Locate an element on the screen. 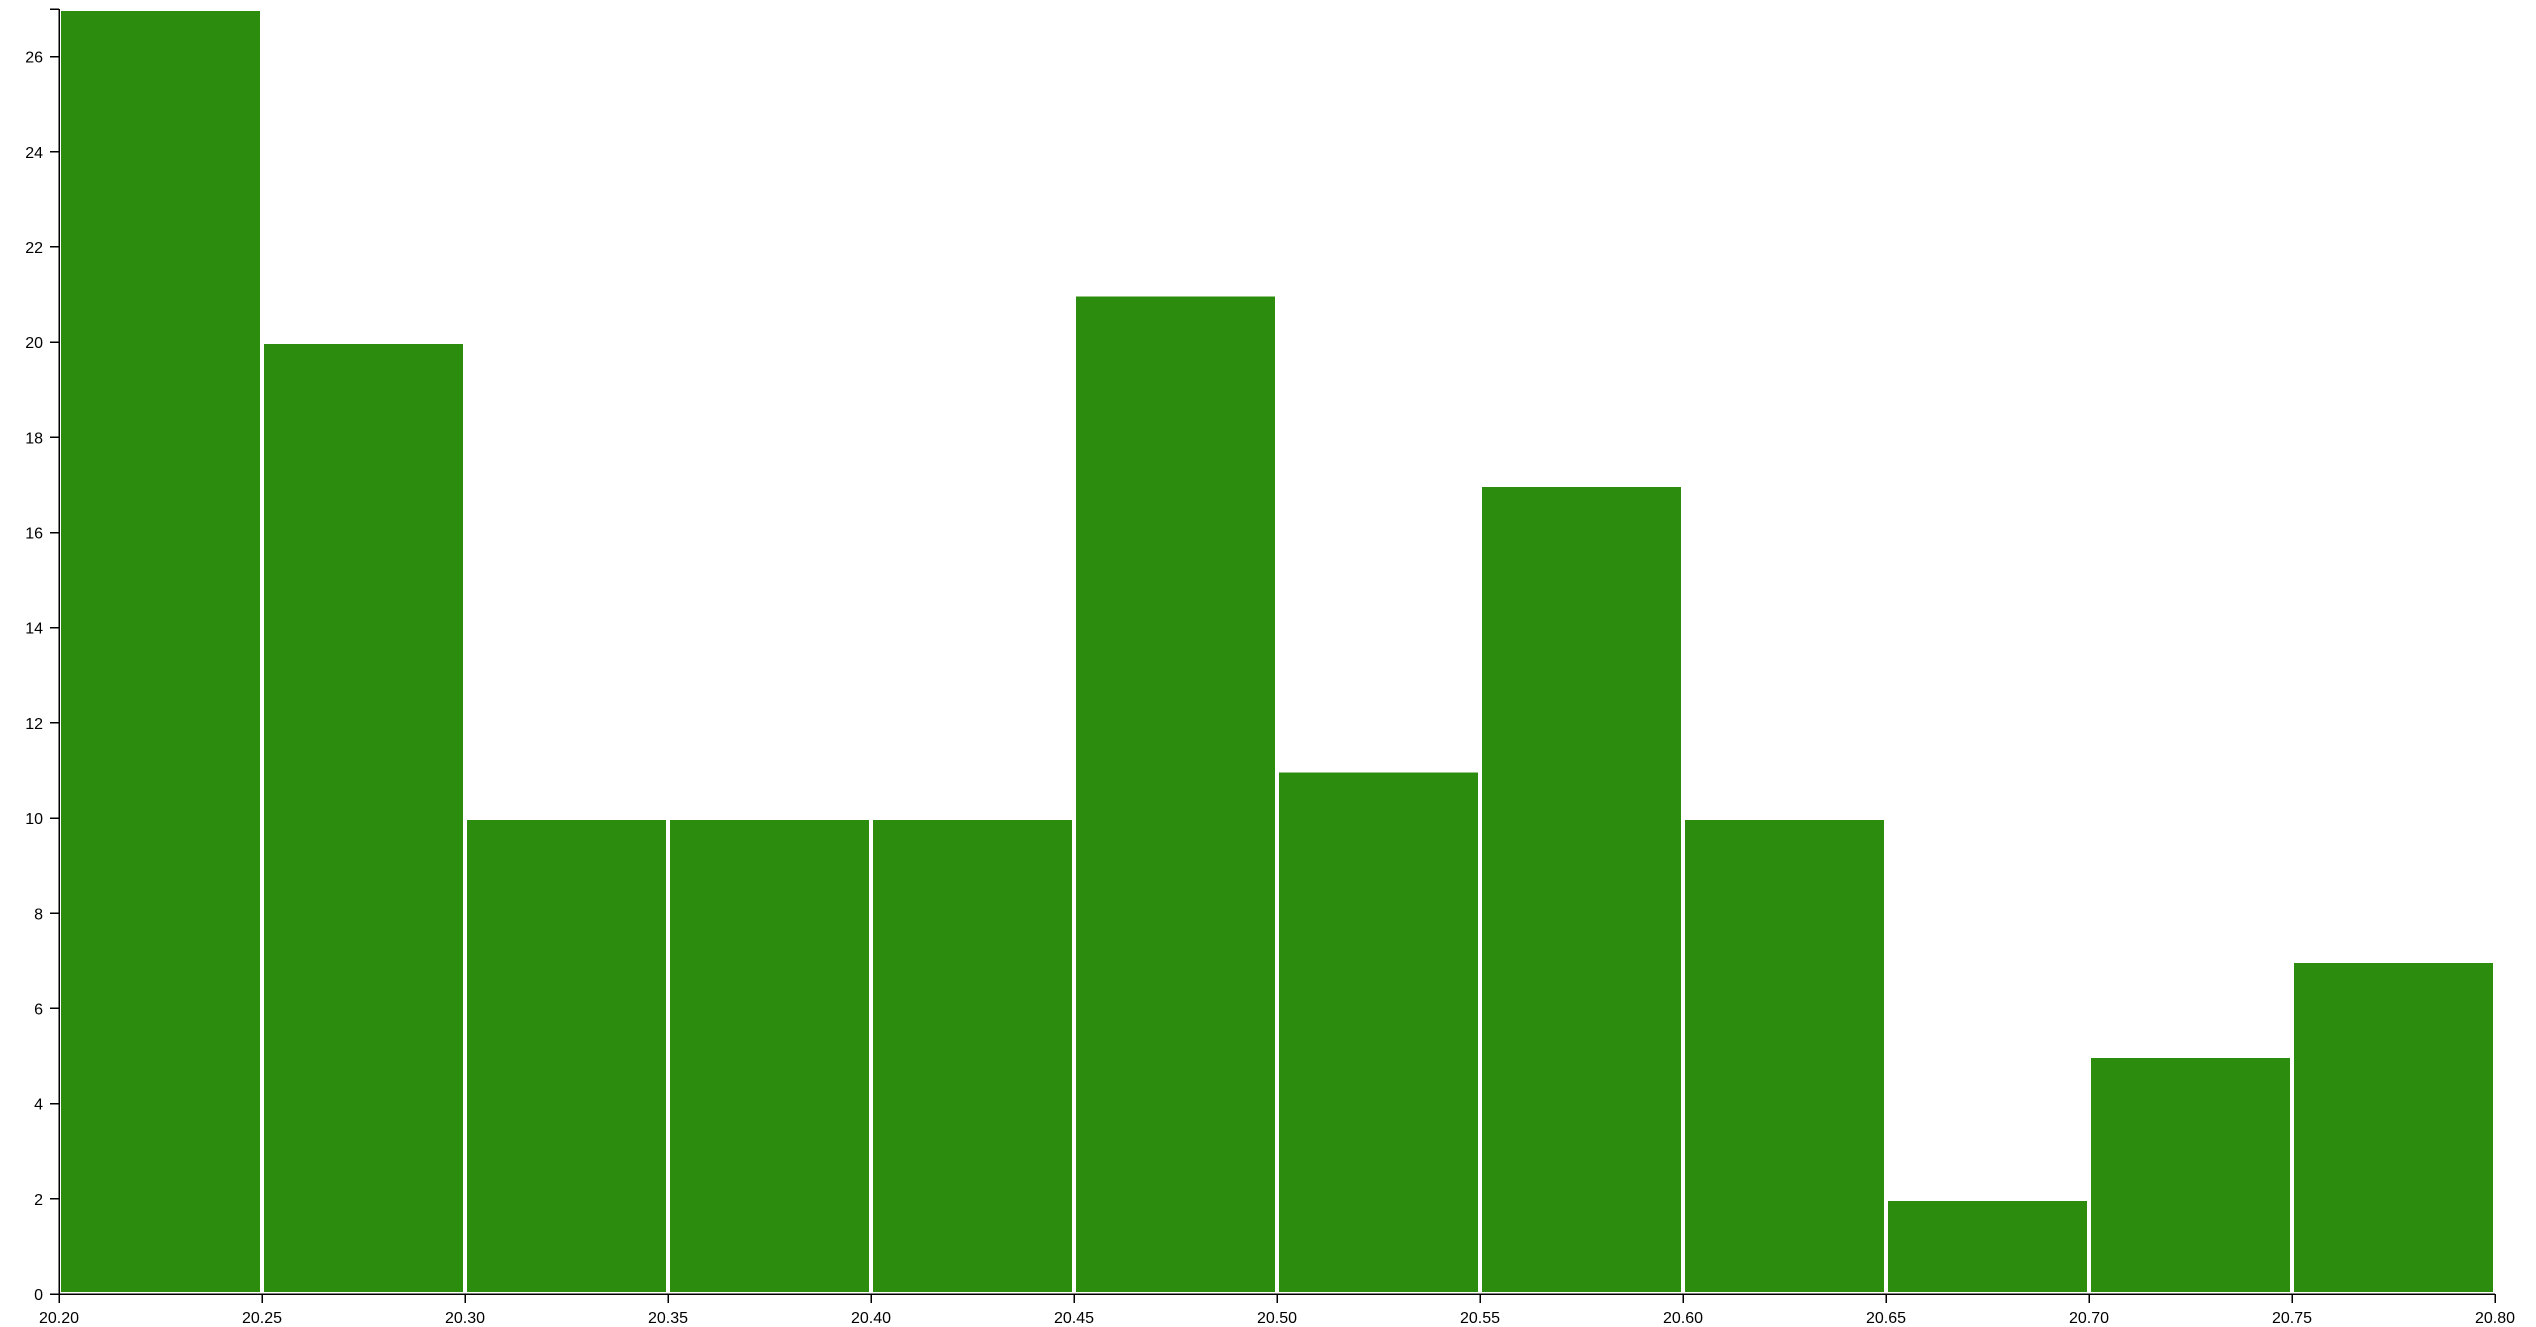 Image resolution: width=2536 pixels, height=1327 pixels. x-tick-label: 20.50 is located at coordinates (1277, 1318).